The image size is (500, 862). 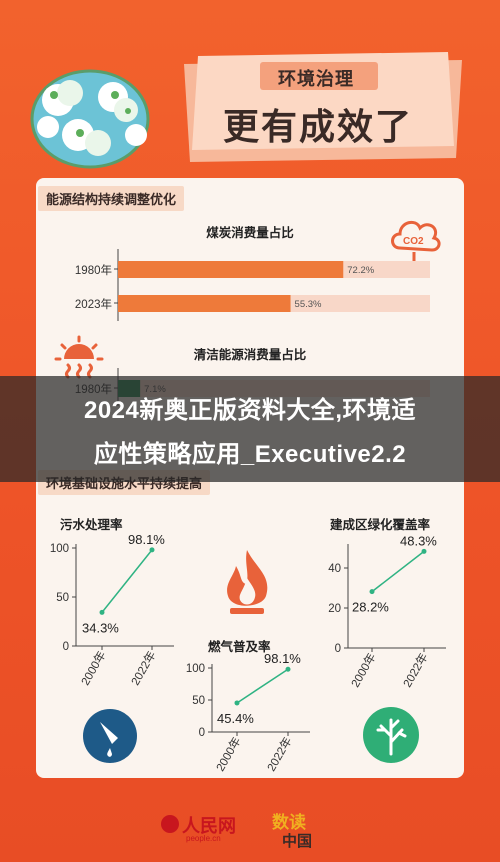 What do you see at coordinates (79, 357) in the screenshot?
I see `sun-heat-icon` at bounding box center [79, 357].